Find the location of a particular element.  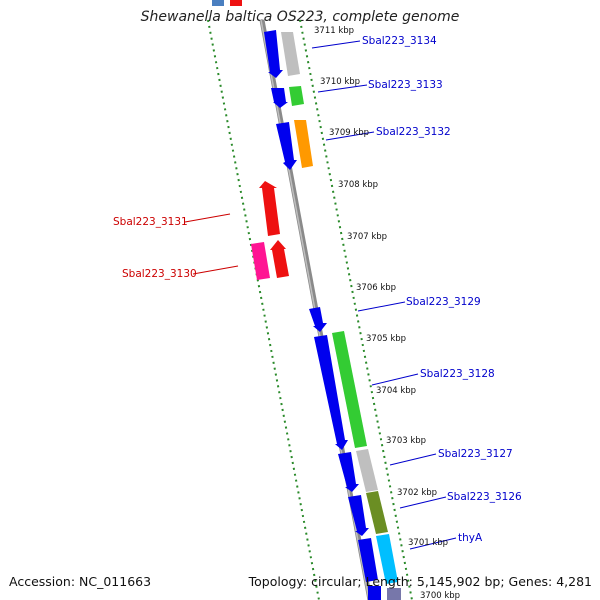

kbp-tick-label: 3711 kbp is located at coordinates (334, 31).